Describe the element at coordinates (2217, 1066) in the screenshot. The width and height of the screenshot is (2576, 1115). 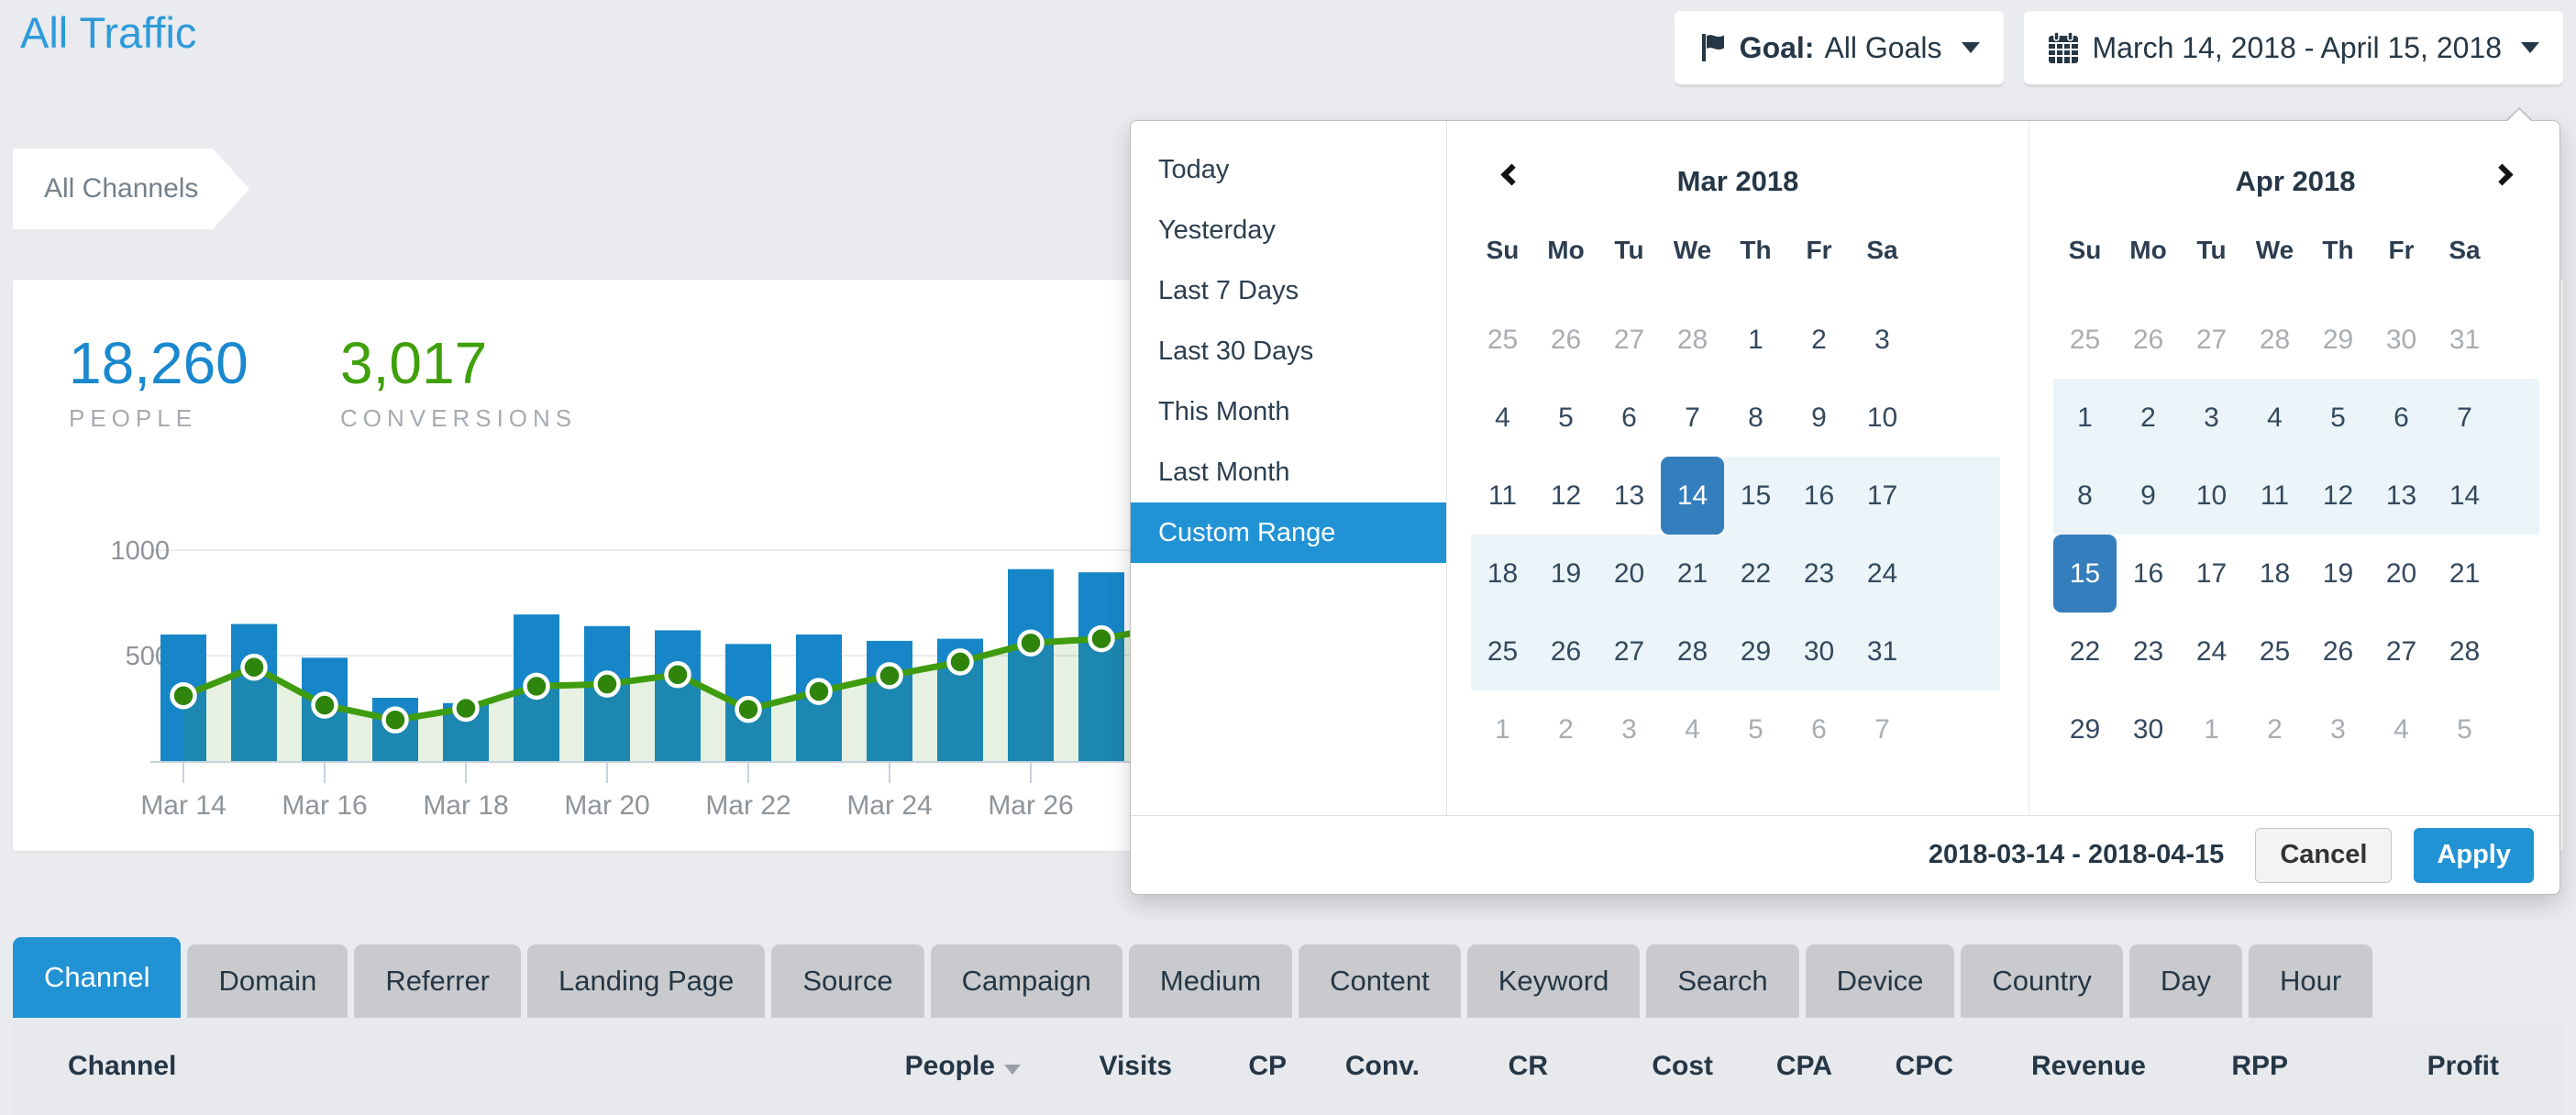
I see `column-header-rpp: RPP` at that location.